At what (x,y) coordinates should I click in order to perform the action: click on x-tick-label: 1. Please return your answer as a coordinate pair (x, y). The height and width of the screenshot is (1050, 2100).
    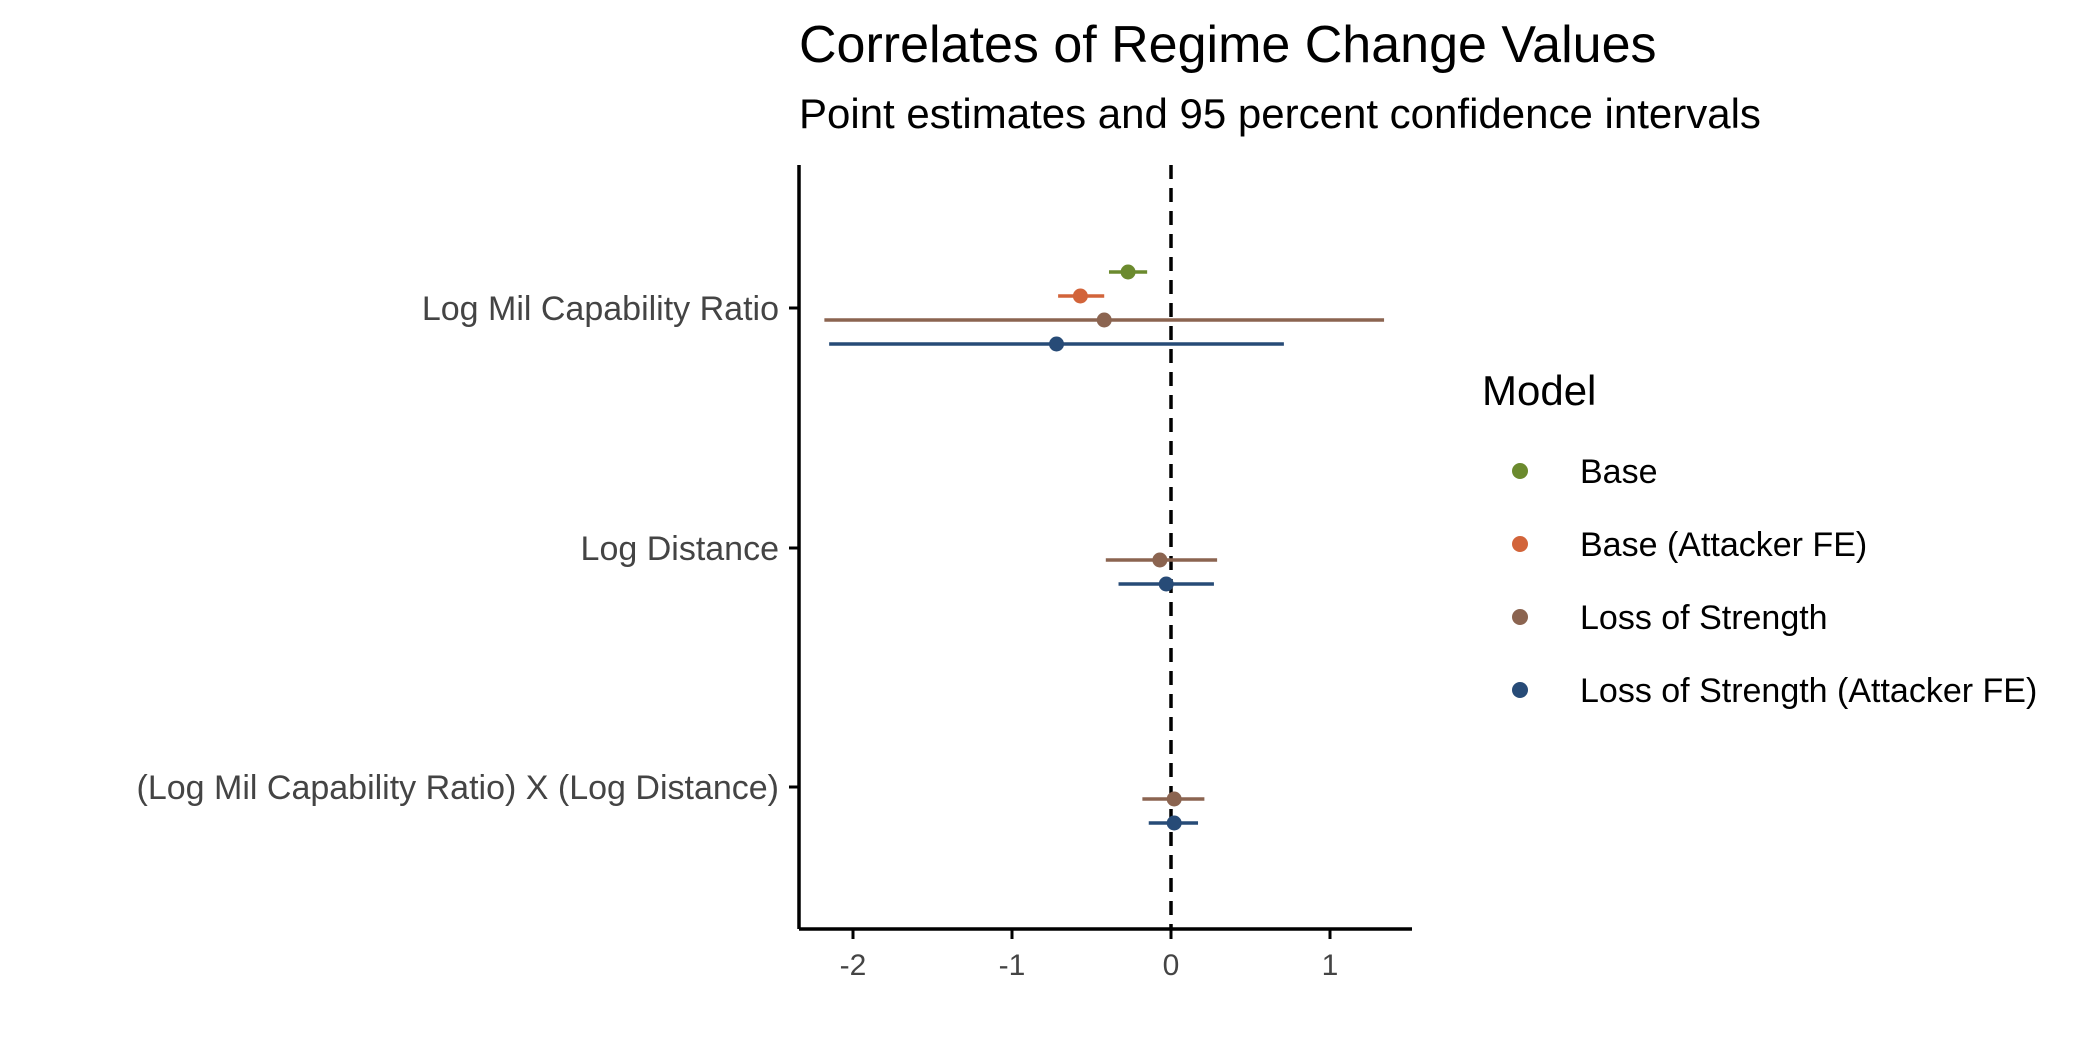
    Looking at the image, I should click on (1330, 965).